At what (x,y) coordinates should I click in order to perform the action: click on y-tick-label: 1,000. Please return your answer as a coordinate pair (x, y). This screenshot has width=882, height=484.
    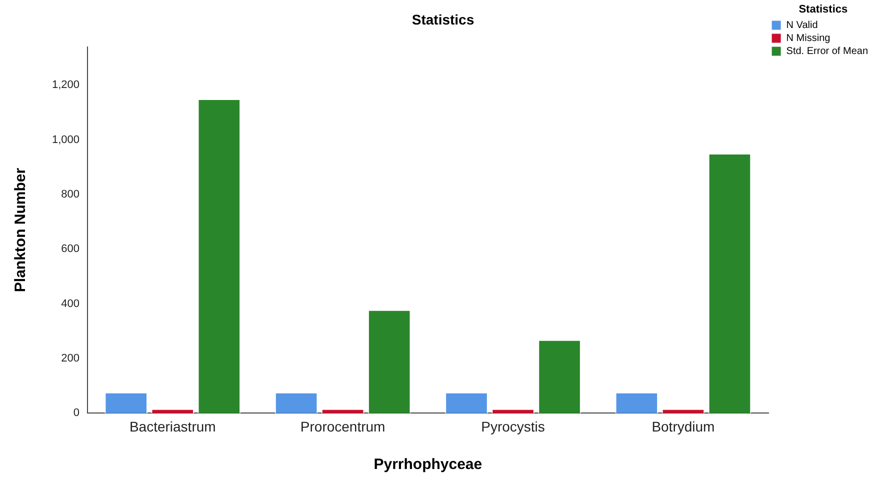
    Looking at the image, I should click on (66, 140).